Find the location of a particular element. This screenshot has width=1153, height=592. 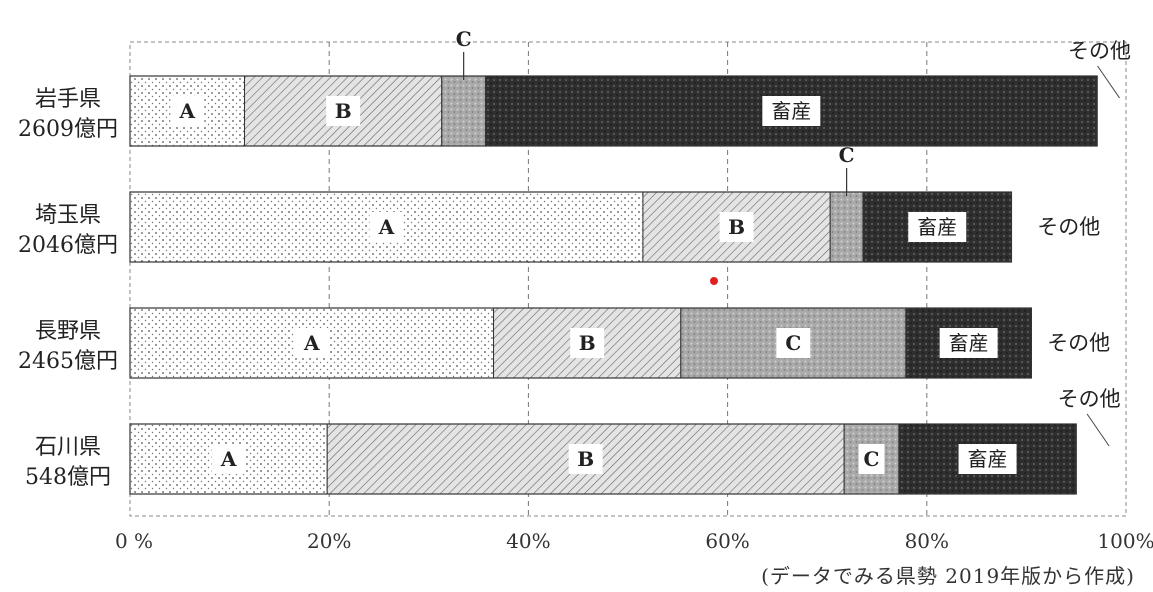

category-total: 2609億円 is located at coordinates (68, 129).